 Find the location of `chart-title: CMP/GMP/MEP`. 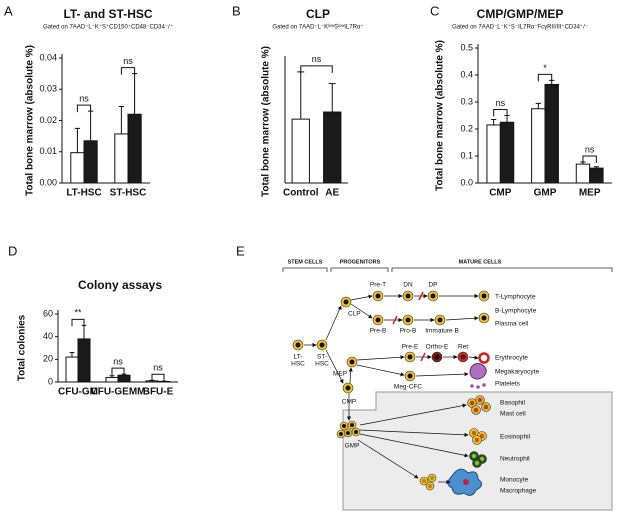

chart-title: CMP/GMP/MEP is located at coordinates (520, 14).